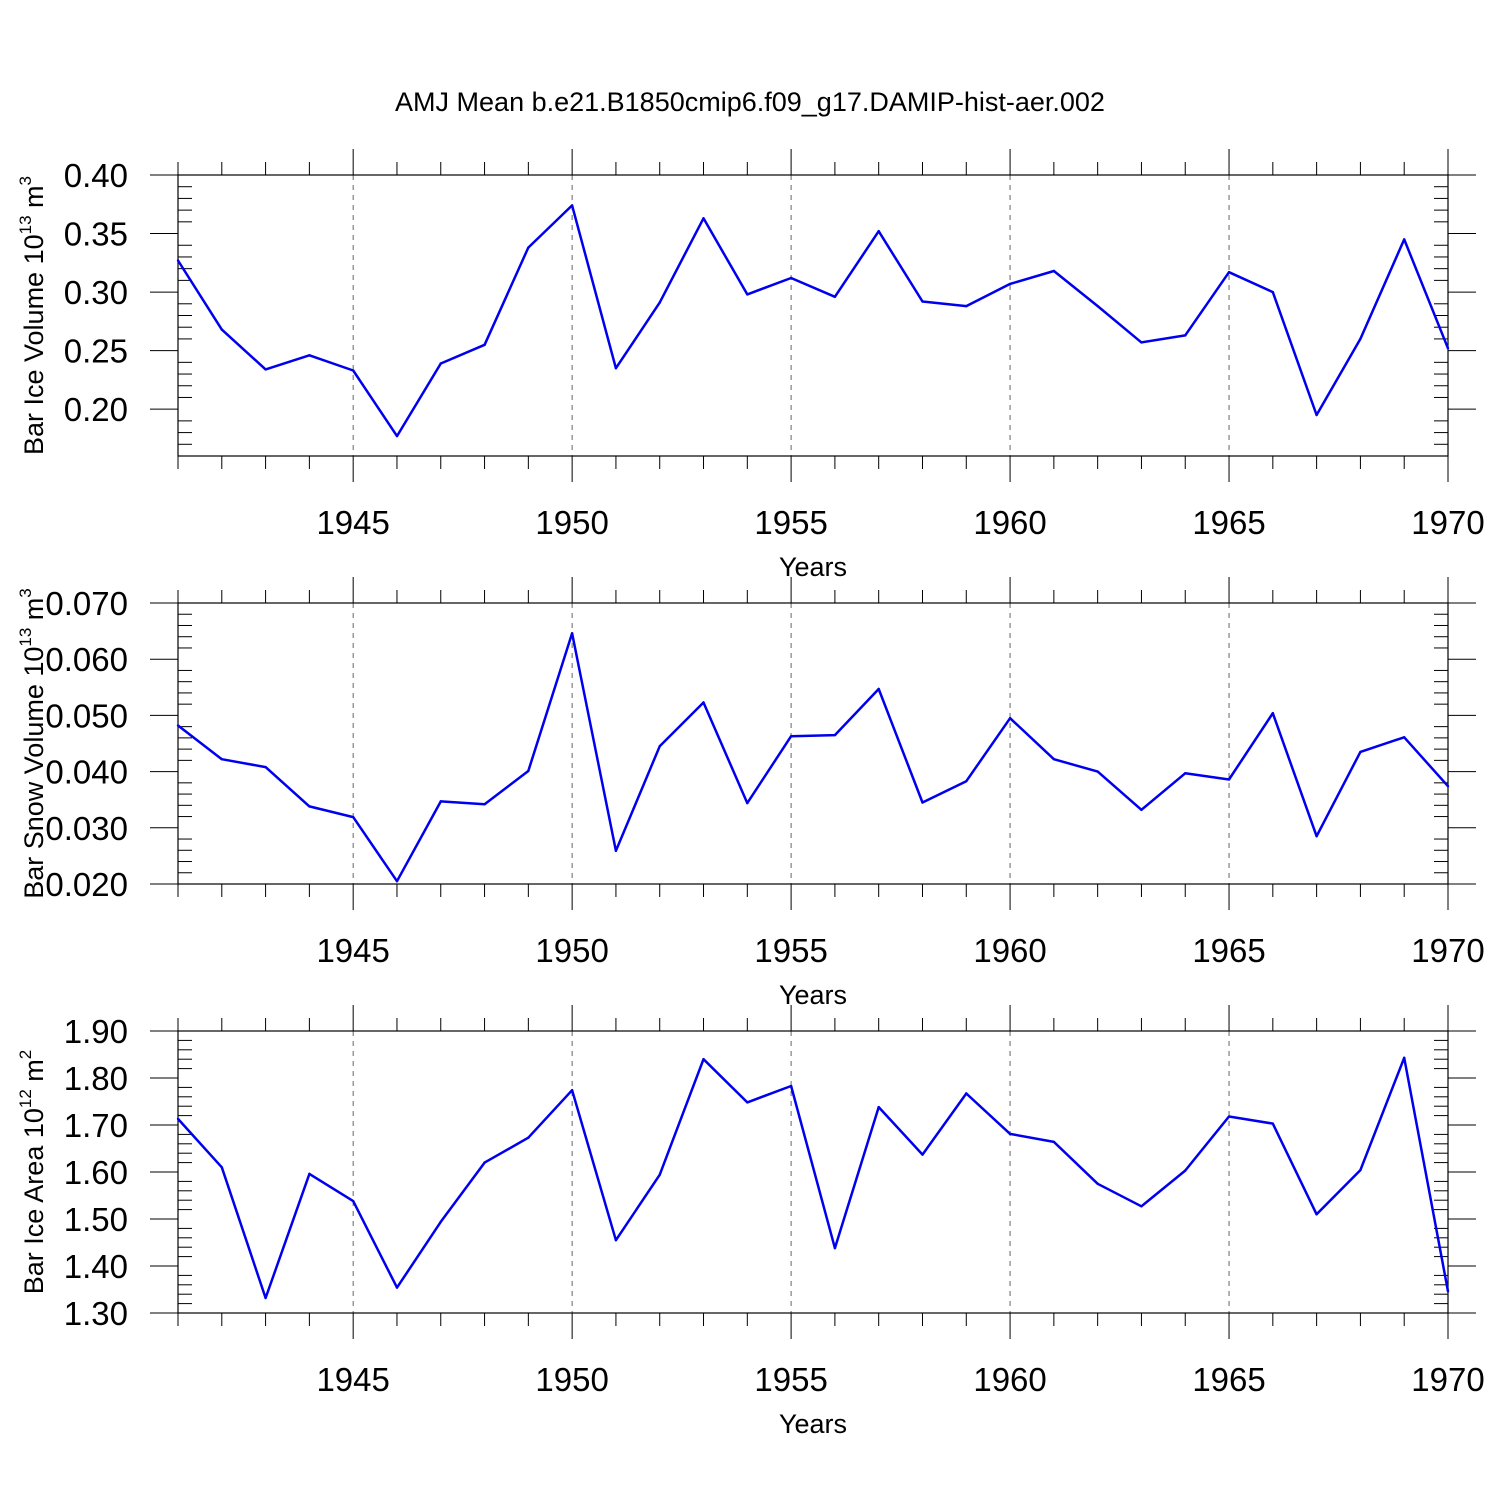 The image size is (1500, 1500). Describe the element at coordinates (790, 1379) in the screenshot. I see `x-tick-label: 1955` at that location.